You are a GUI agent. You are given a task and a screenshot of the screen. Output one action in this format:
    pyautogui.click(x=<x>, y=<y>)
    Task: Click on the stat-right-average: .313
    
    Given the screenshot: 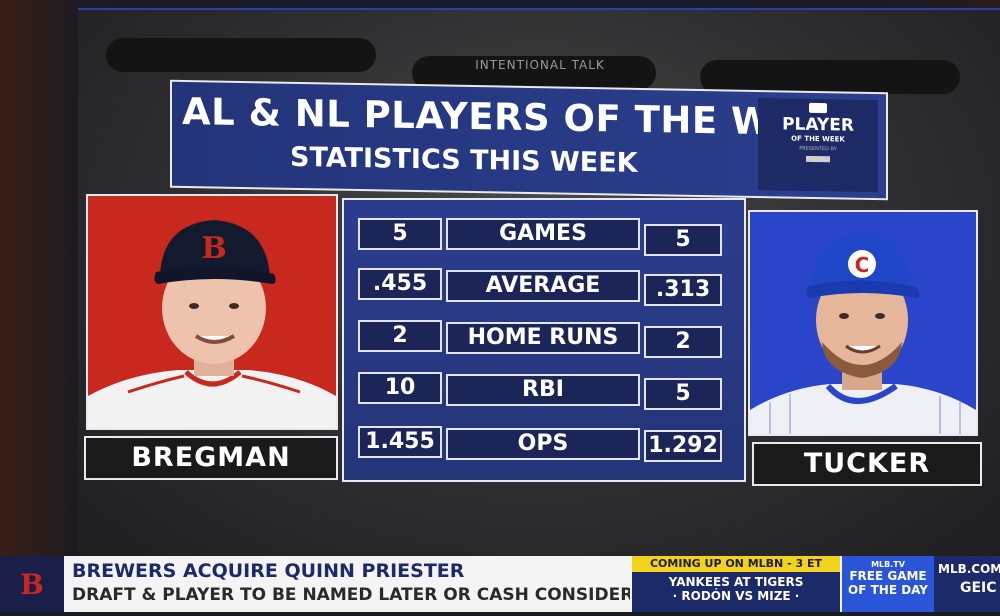 What is the action you would take?
    pyautogui.click(x=683, y=290)
    